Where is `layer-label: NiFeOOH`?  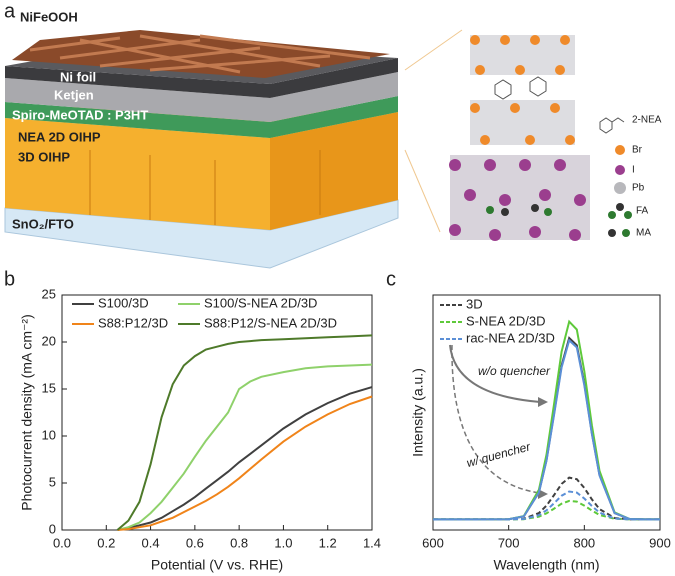
layer-label: NiFeOOH is located at coordinates (49, 16).